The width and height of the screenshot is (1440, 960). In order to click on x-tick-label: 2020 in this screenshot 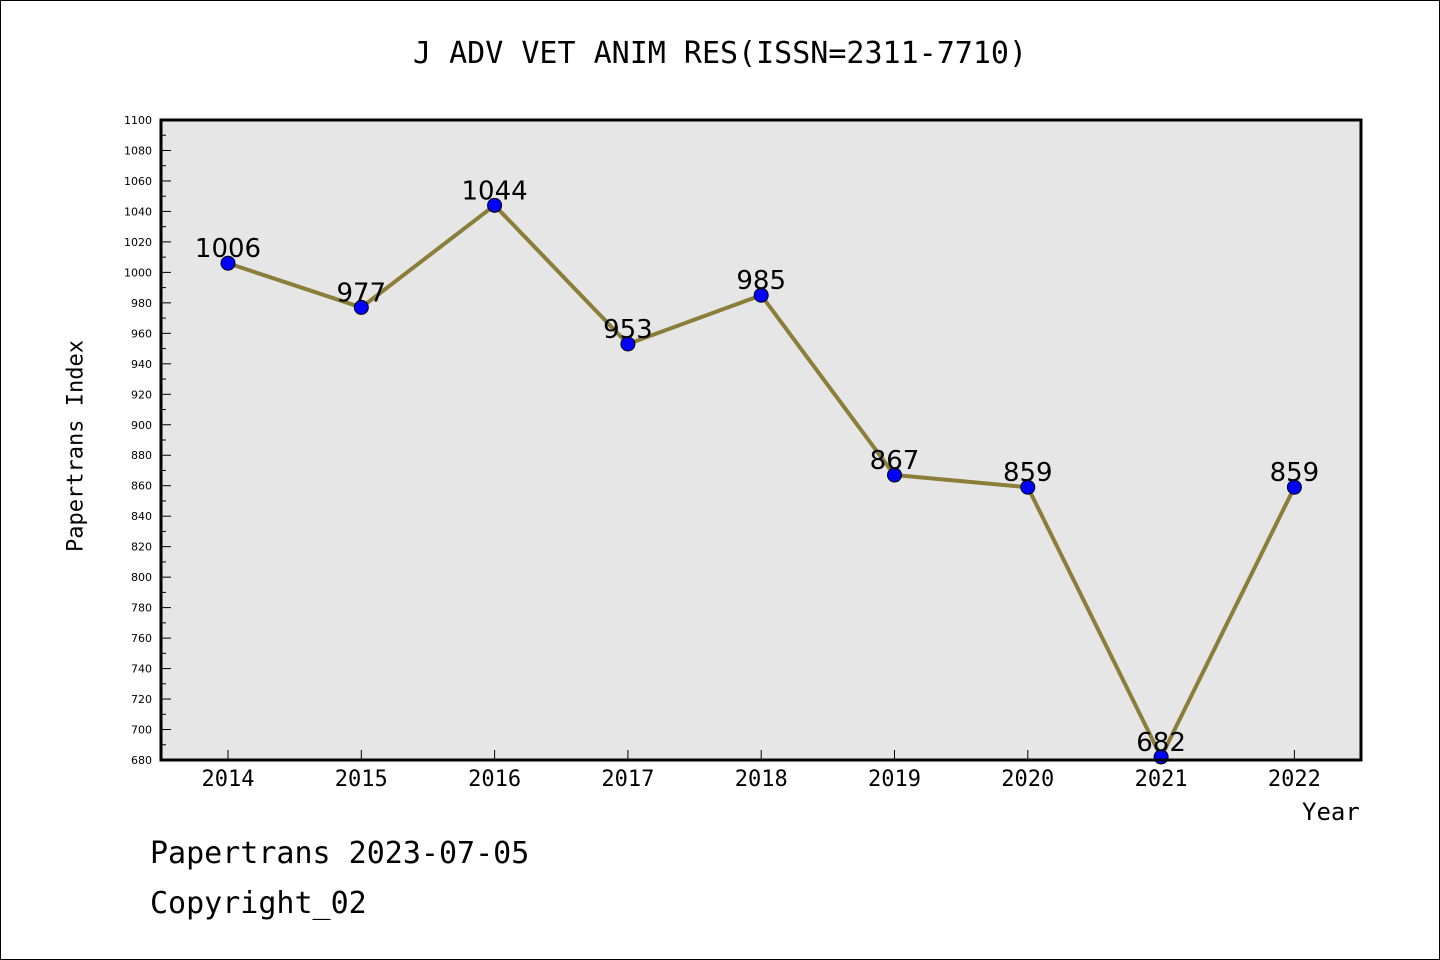, I will do `click(1027, 779)`.